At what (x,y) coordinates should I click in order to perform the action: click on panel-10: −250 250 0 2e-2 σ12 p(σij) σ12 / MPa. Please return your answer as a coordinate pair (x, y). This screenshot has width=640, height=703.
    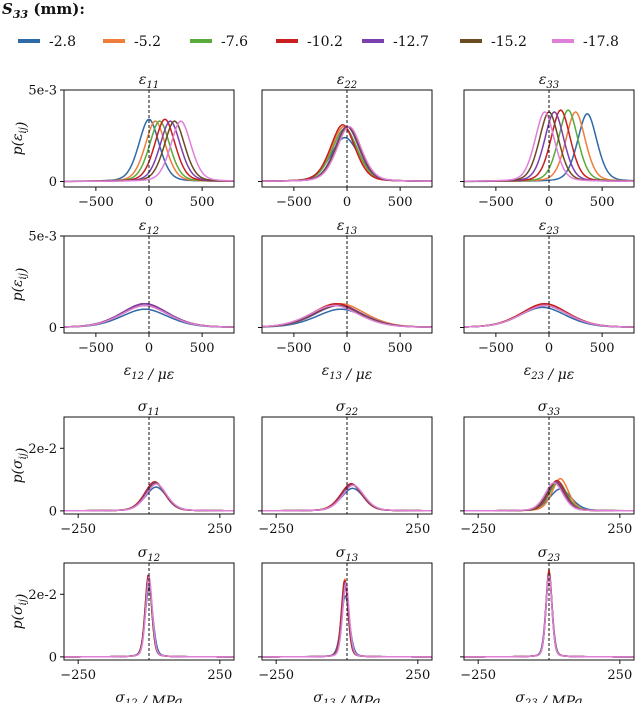
    Looking at the image, I should click on (122, 624).